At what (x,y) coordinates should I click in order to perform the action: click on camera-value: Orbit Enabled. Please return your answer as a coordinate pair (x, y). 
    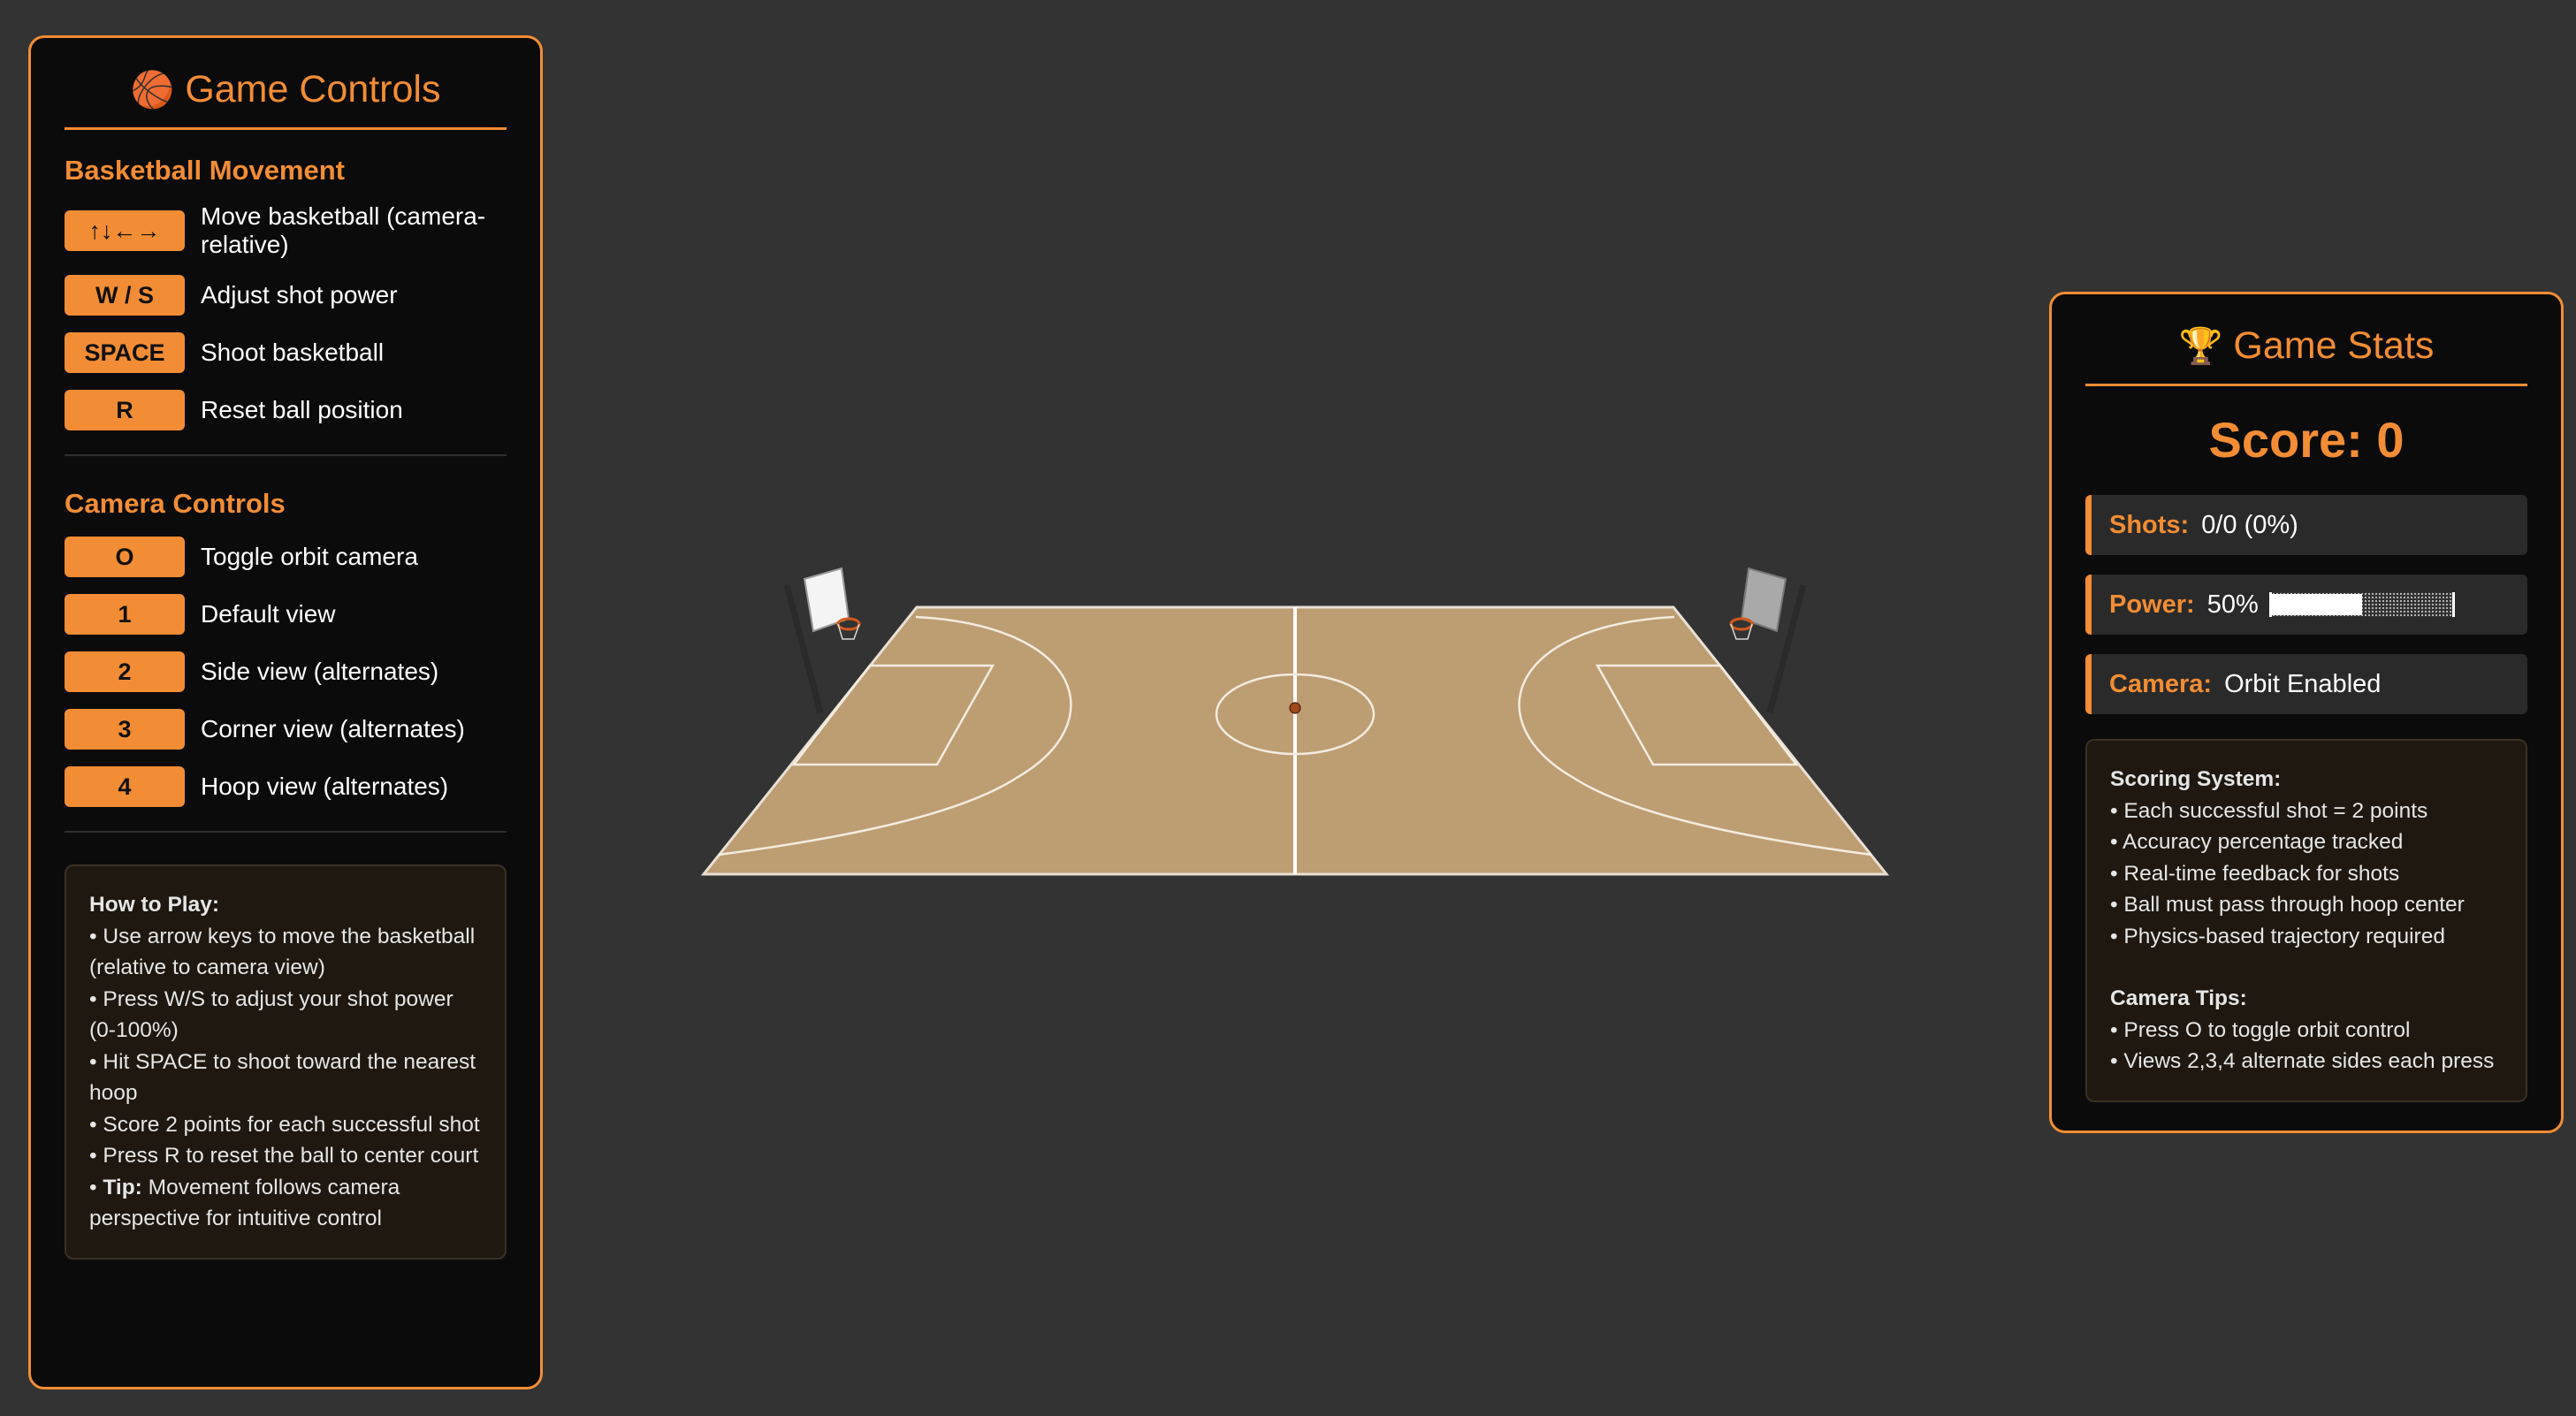
    Looking at the image, I should click on (2303, 684).